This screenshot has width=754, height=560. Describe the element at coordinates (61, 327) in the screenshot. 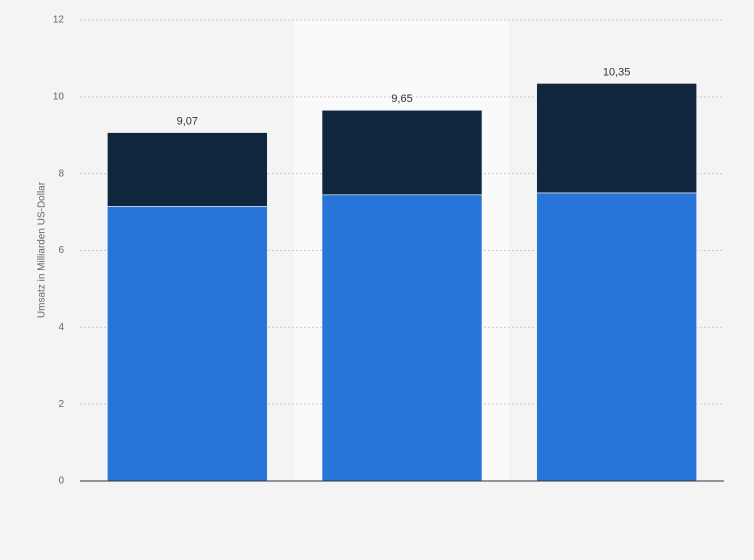

I see `y-tick-label: 4` at that location.